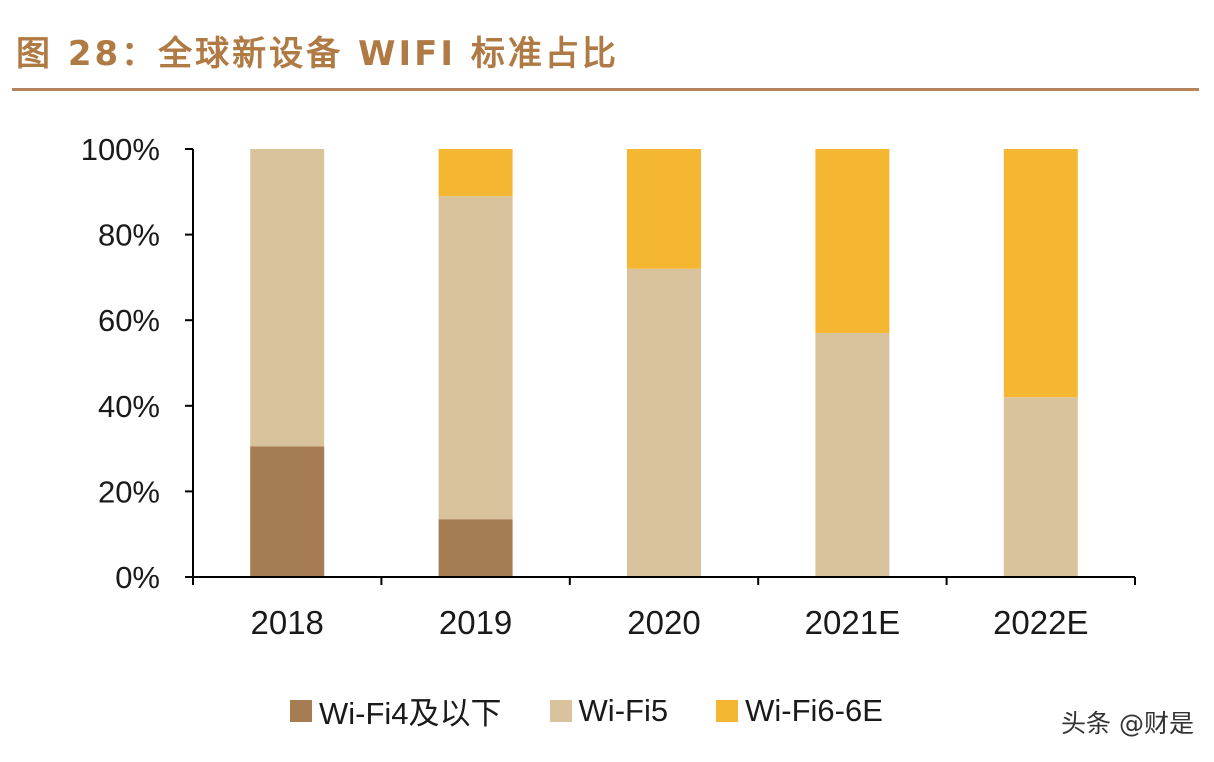 This screenshot has width=1214, height=762. What do you see at coordinates (287, 511) in the screenshot?
I see `bar-2018-wifi4` at bounding box center [287, 511].